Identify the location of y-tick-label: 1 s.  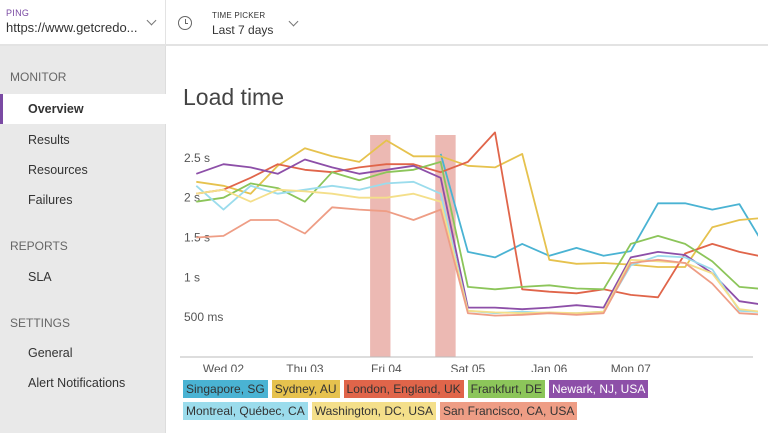
(192, 277).